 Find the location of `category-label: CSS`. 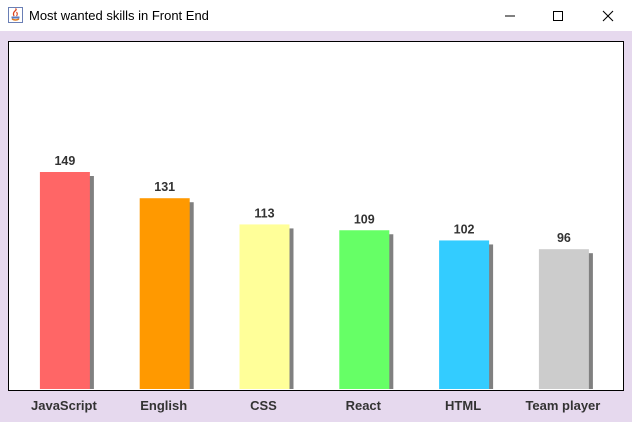

category-label: CSS is located at coordinates (263, 405).